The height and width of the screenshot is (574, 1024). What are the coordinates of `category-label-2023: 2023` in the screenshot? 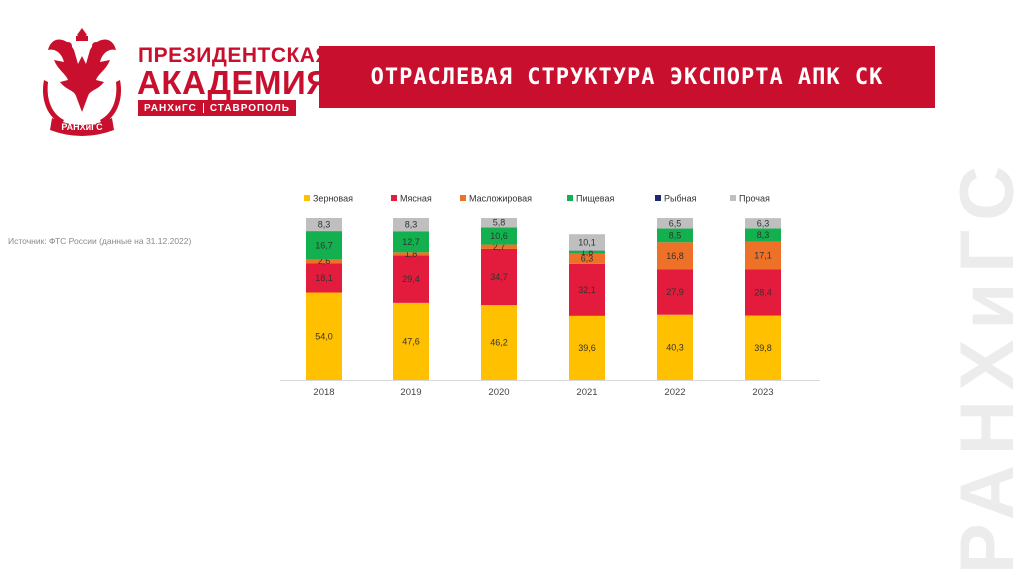 It's located at (762, 392).